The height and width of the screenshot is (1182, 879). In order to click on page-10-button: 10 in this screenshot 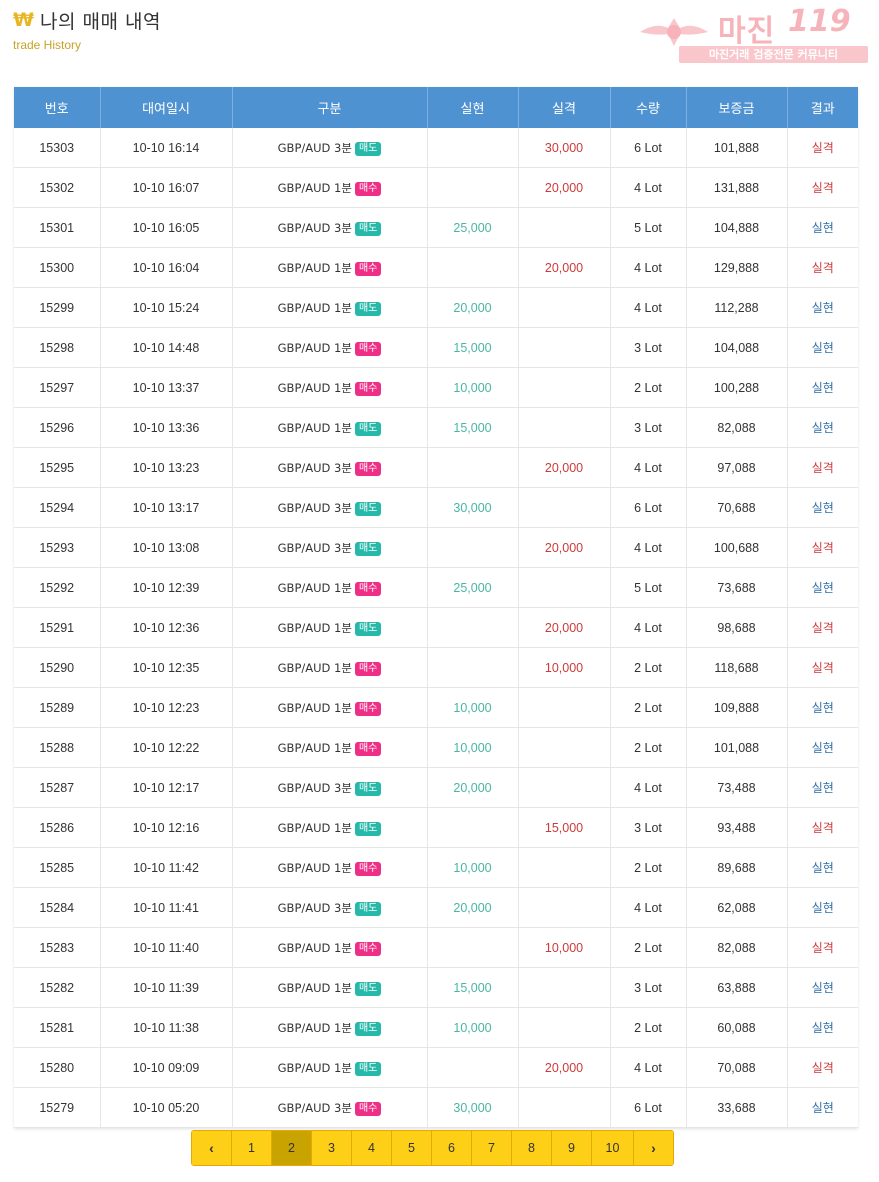, I will do `click(613, 1148)`.